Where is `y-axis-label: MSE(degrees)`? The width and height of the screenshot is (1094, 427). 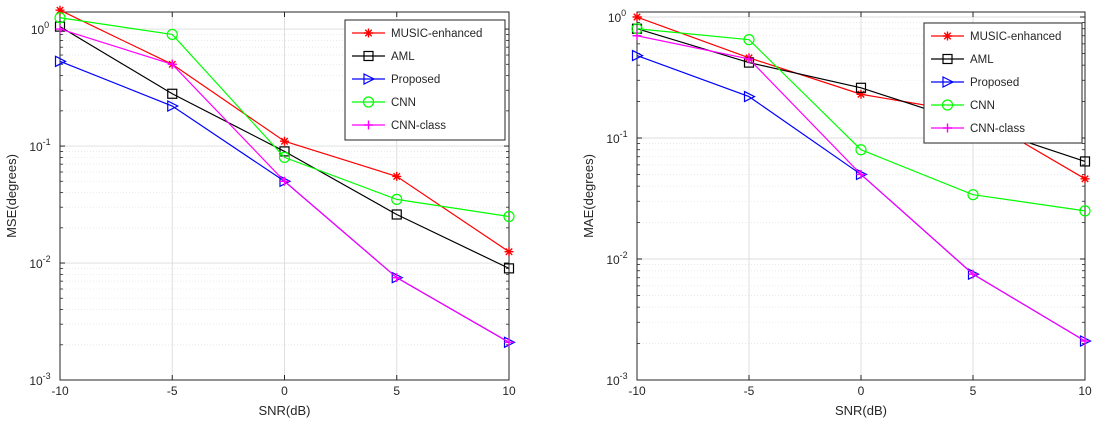 y-axis-label: MSE(degrees) is located at coordinates (11, 196).